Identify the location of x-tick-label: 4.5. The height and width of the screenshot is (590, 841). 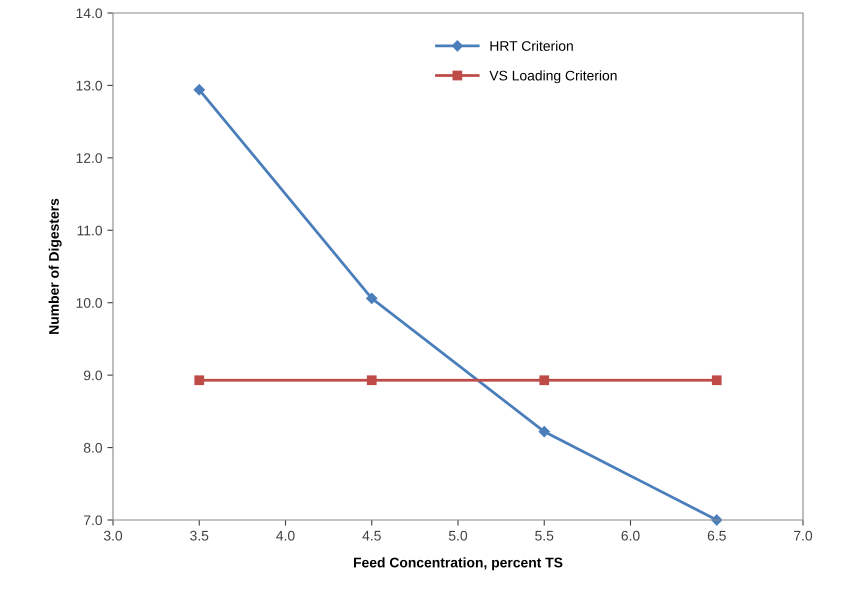
(371, 535).